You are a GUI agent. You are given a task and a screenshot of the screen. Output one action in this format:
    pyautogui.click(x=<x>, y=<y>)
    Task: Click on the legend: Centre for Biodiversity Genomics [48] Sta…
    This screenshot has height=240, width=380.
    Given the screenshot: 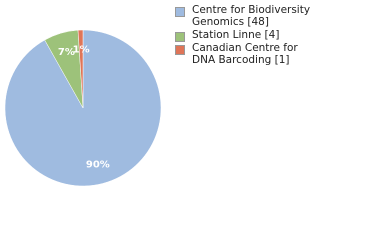 What is the action you would take?
    pyautogui.click(x=247, y=35)
    